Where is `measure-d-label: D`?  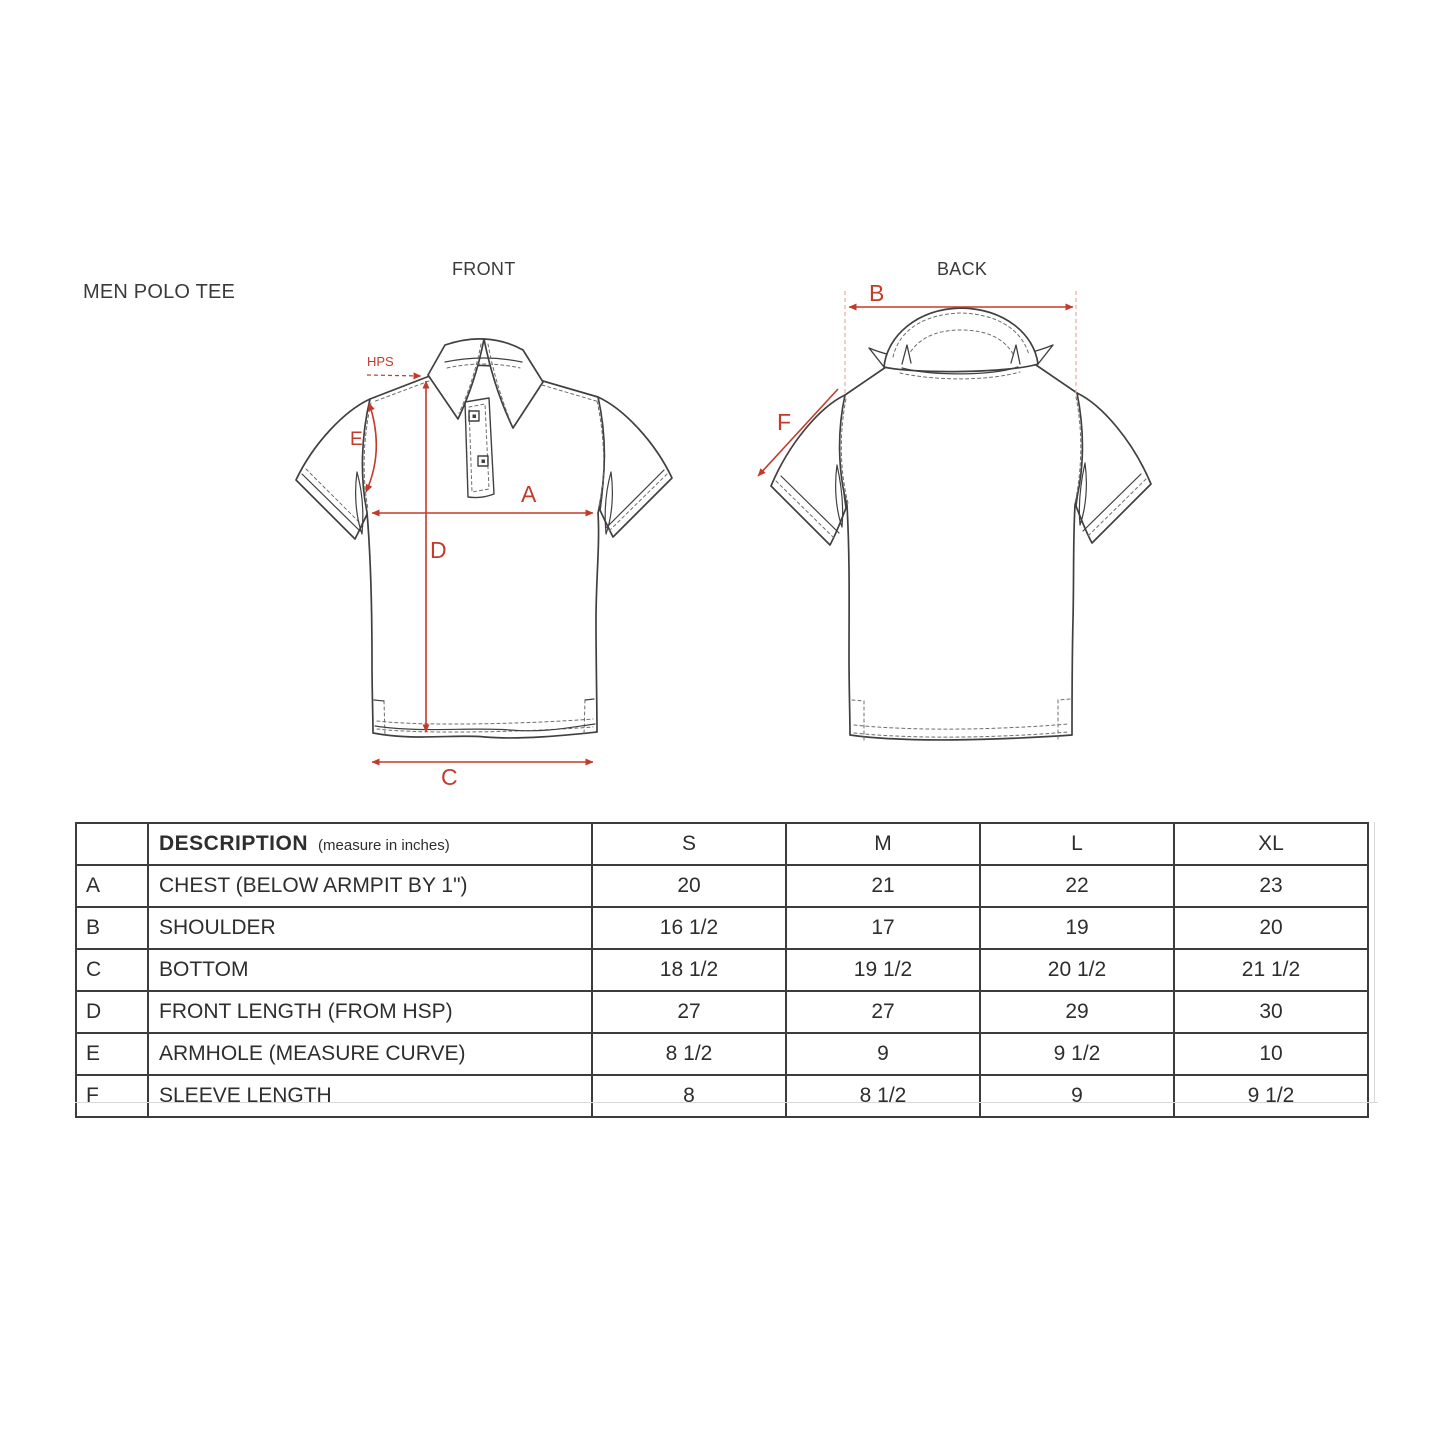 measure-d-label: D is located at coordinates (438, 550).